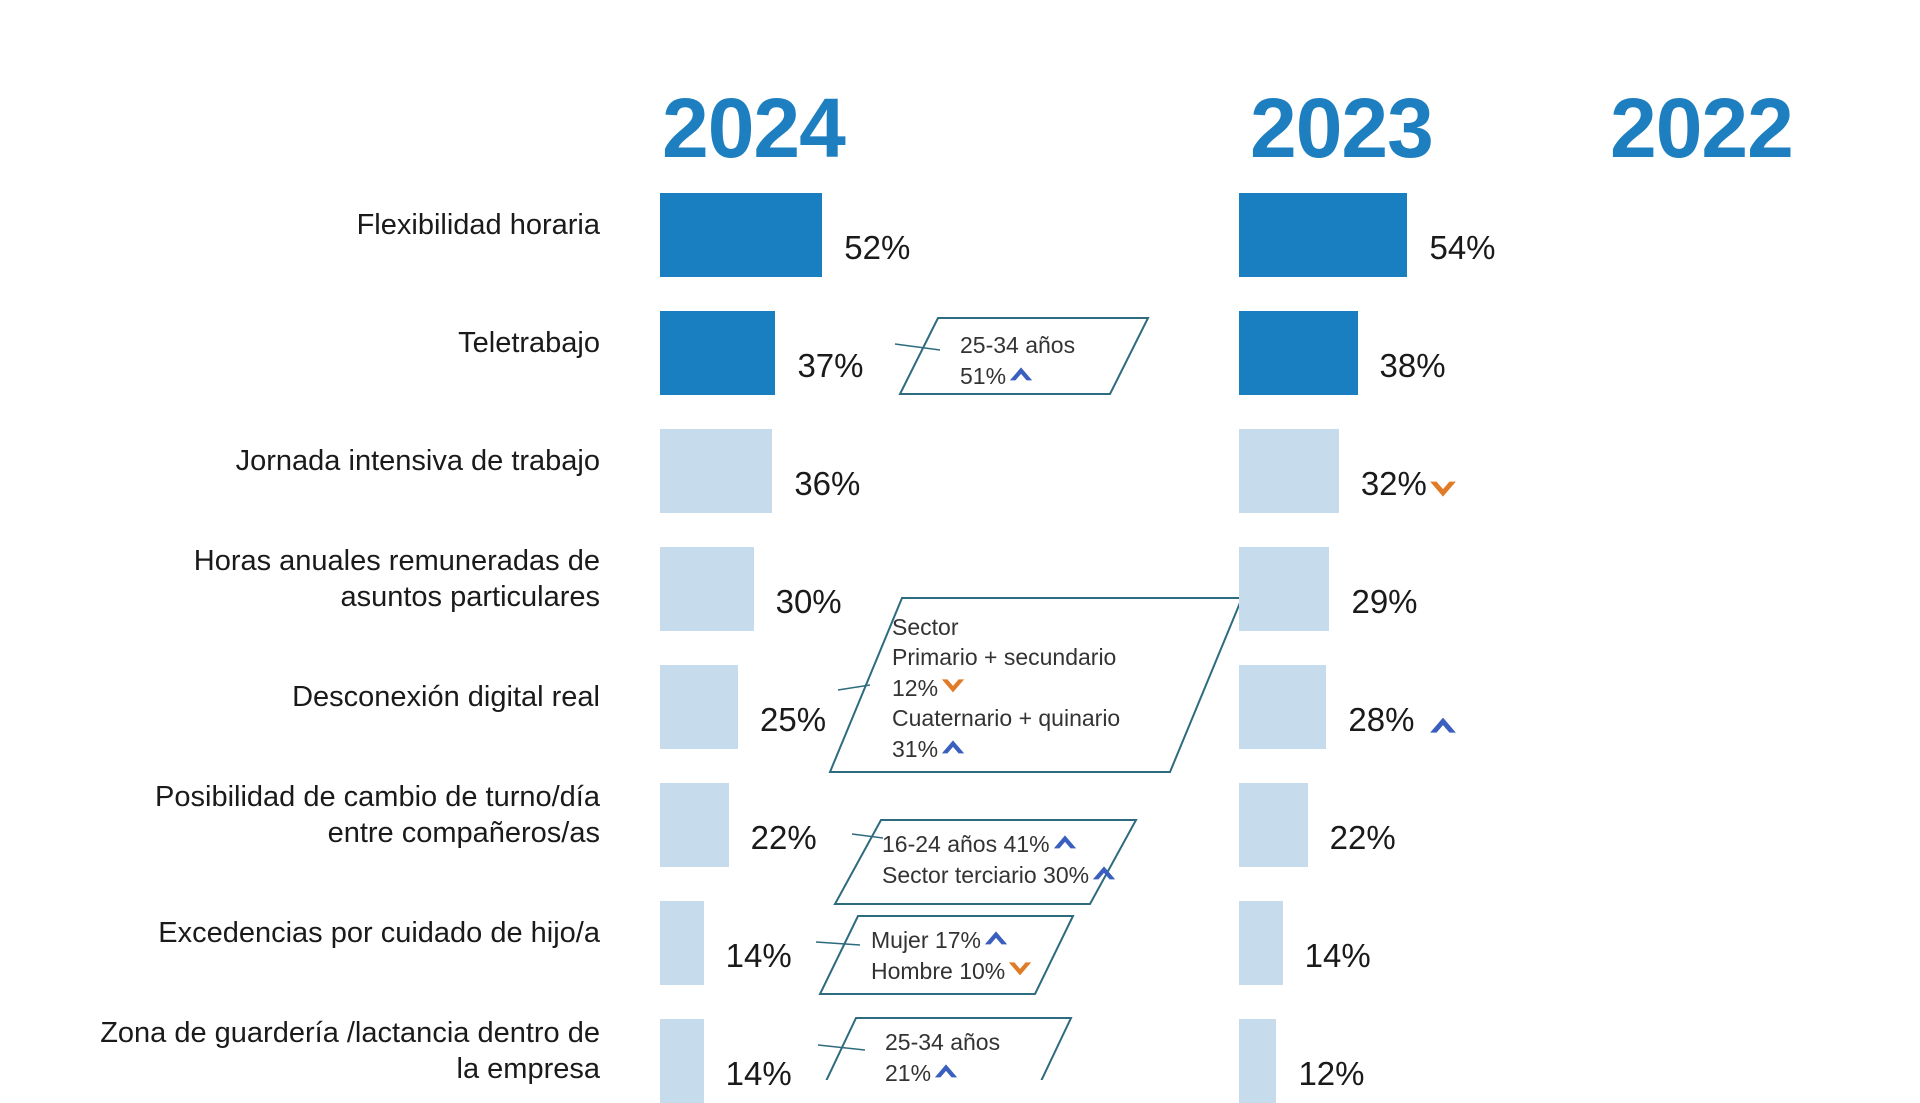  Describe the element at coordinates (470, 597) in the screenshot. I see `category-label-line: asuntos particulares` at that location.